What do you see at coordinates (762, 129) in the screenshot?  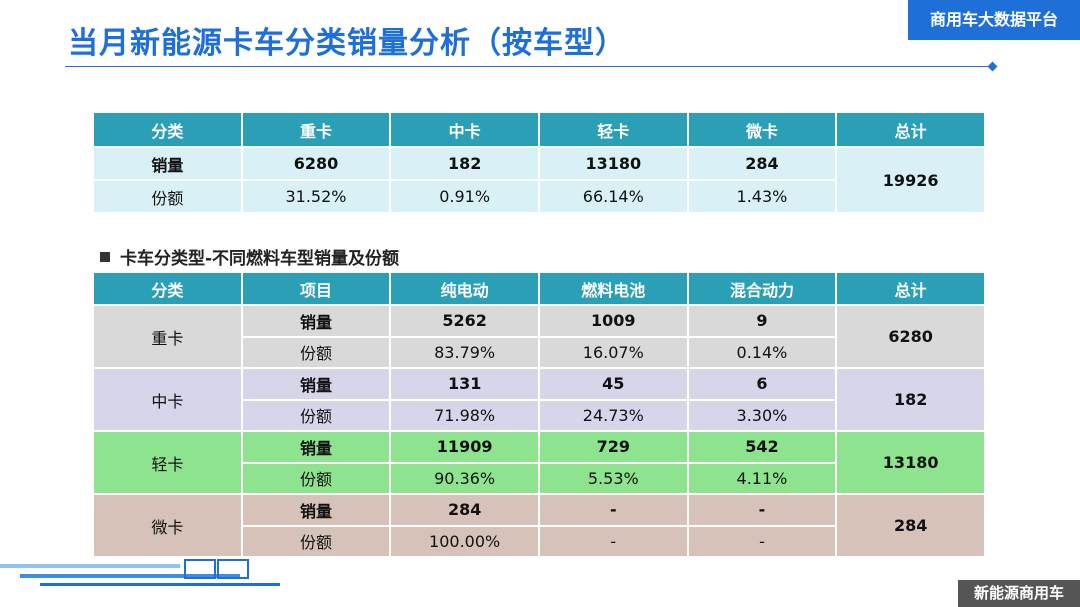 I see `header-cell: 微卡` at bounding box center [762, 129].